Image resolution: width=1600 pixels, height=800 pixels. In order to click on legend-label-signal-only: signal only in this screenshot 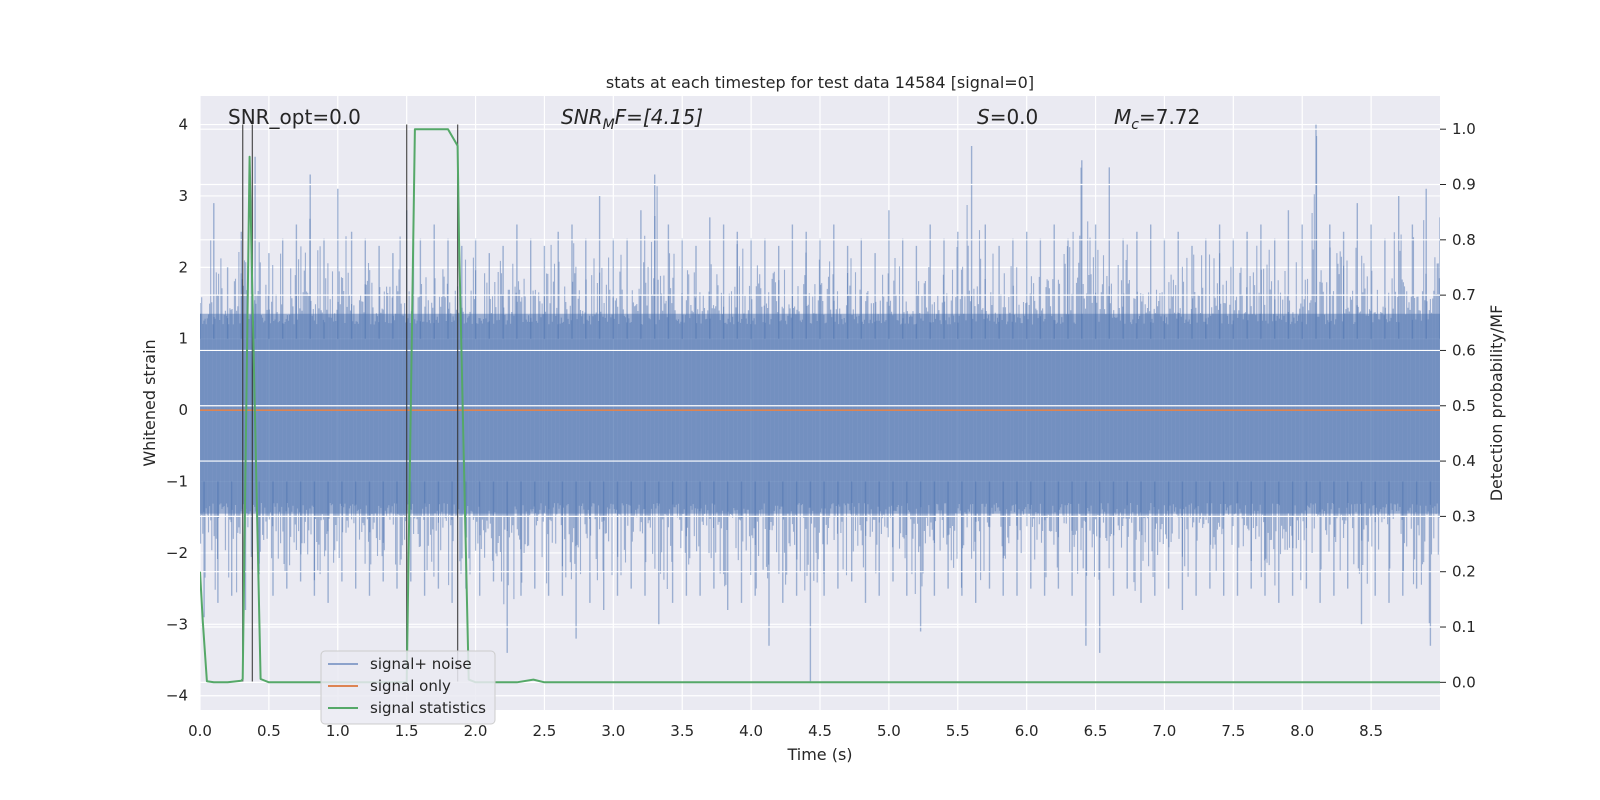, I will do `click(410, 686)`.